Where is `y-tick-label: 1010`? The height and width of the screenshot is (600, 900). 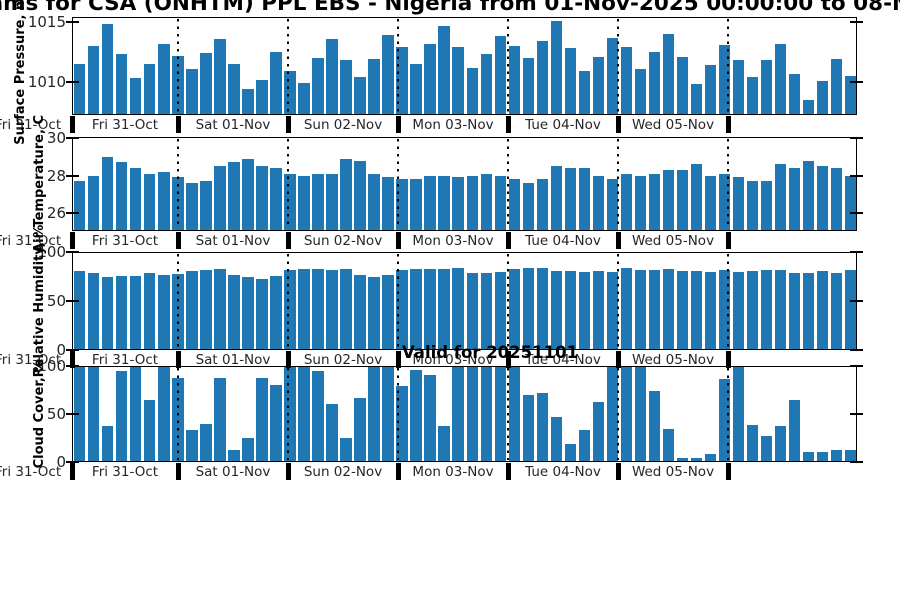
y-tick-label: 1010 is located at coordinates (46, 82).